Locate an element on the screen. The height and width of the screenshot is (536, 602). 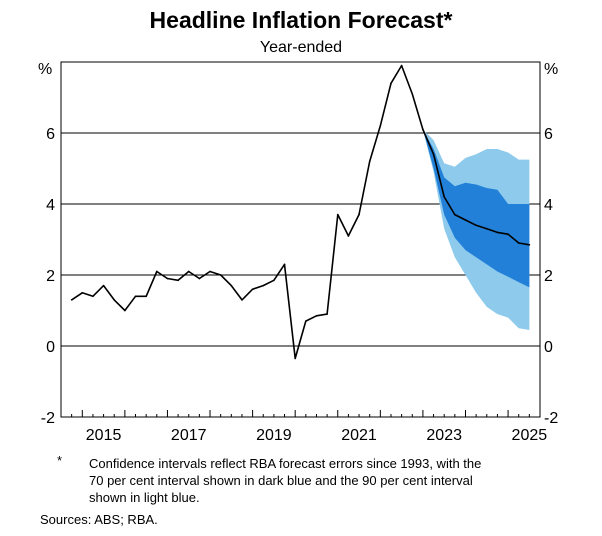
sources-note: Sources: ABS; RBA. is located at coordinates (99, 519).